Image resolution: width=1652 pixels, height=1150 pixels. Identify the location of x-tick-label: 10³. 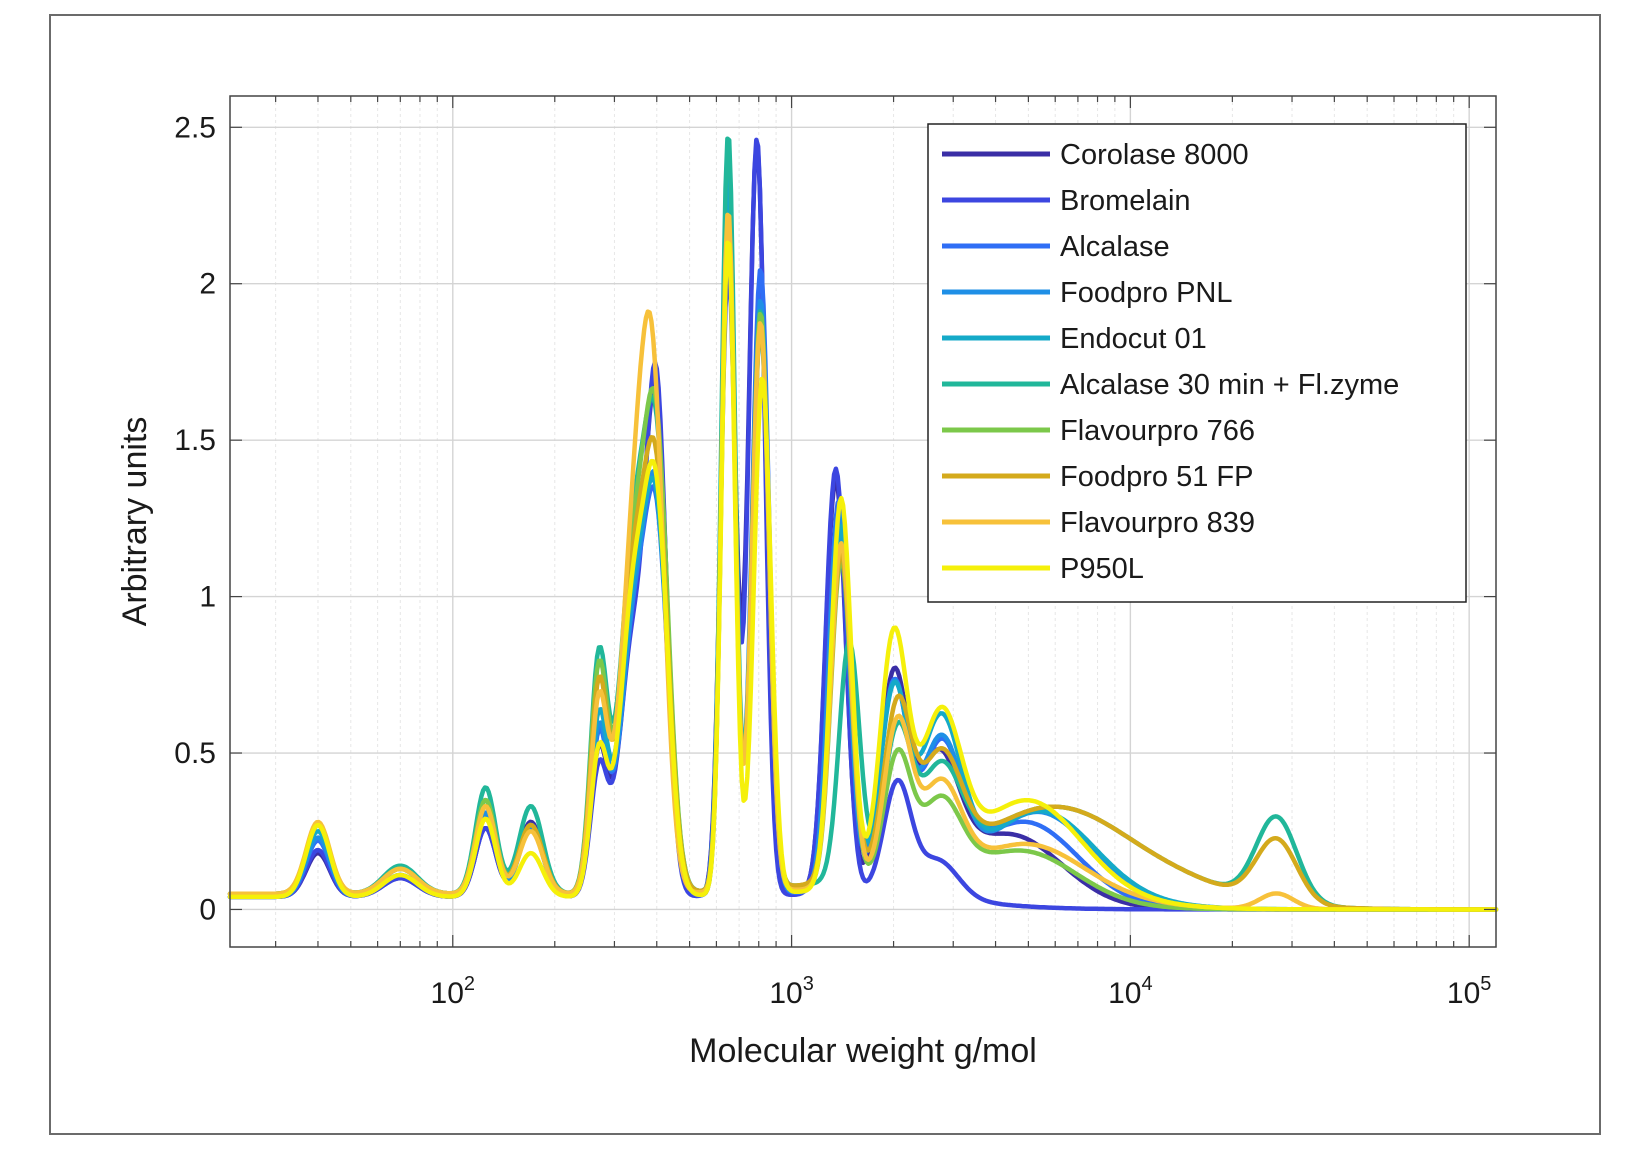
(791, 991).